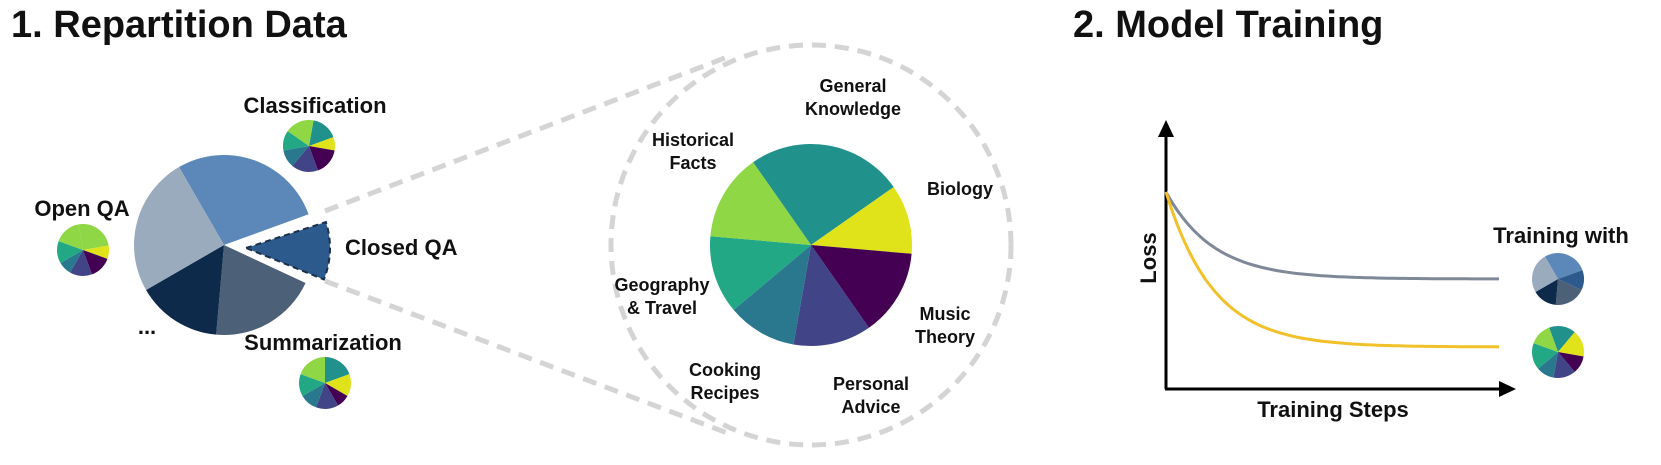 The height and width of the screenshot is (465, 1661). I want to click on legend-title: Training with, so click(1561, 235).